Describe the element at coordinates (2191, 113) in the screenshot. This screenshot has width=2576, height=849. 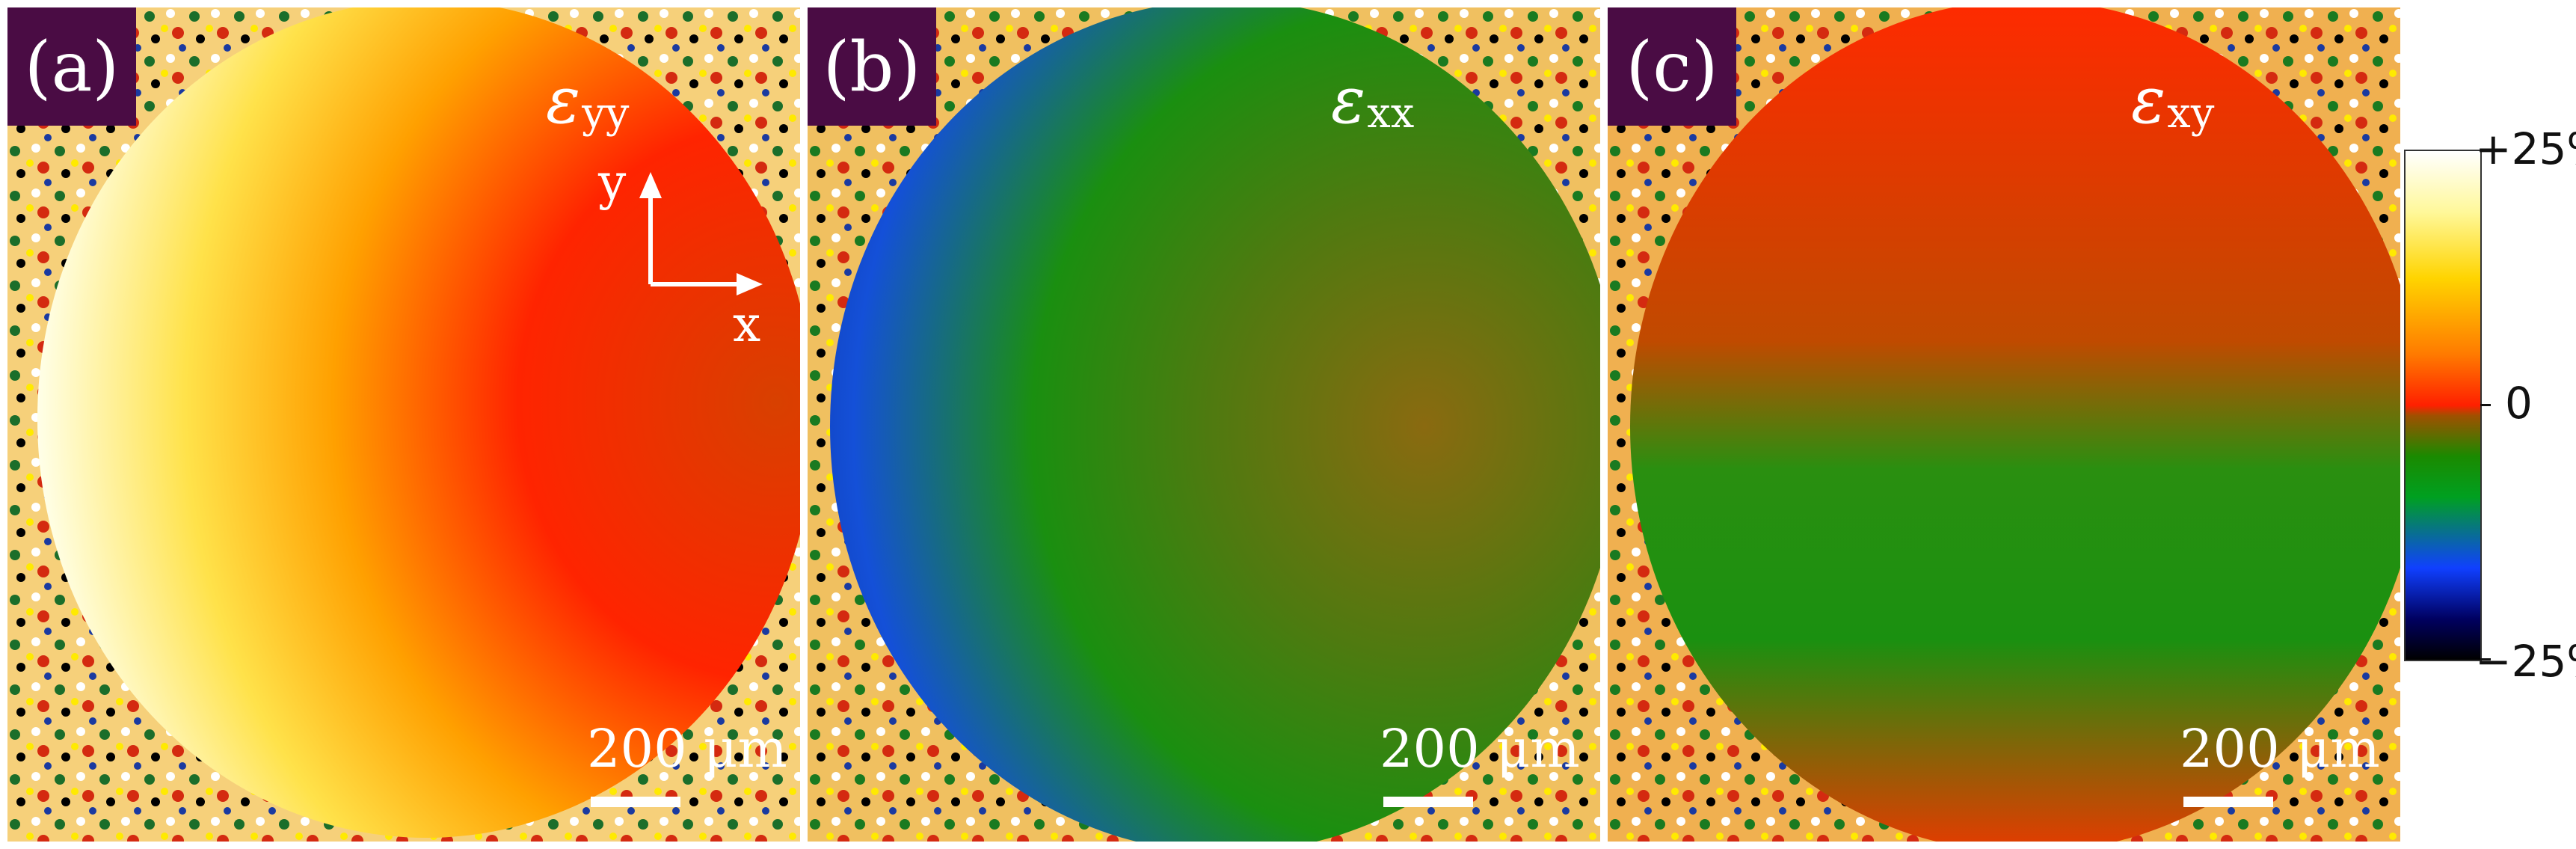
I see `strain-subscript: xy` at that location.